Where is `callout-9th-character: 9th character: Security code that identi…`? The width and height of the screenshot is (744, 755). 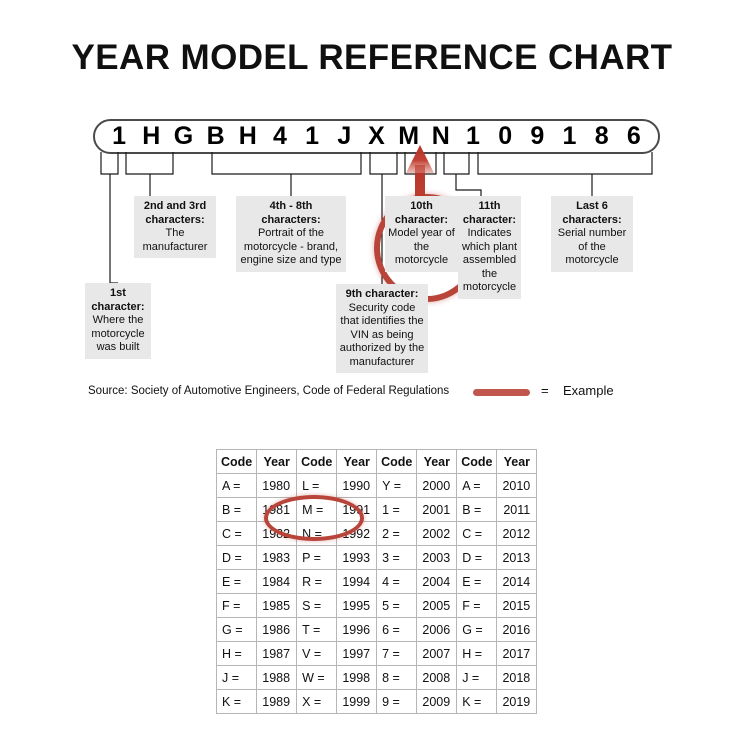 callout-9th-character: 9th character: Security code that identi… is located at coordinates (382, 328).